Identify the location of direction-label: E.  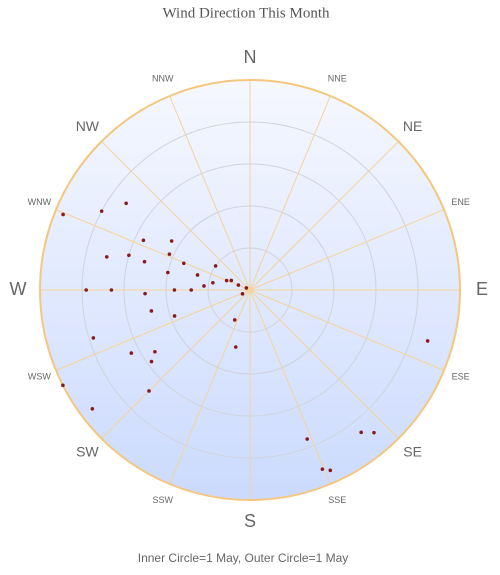
(482, 289).